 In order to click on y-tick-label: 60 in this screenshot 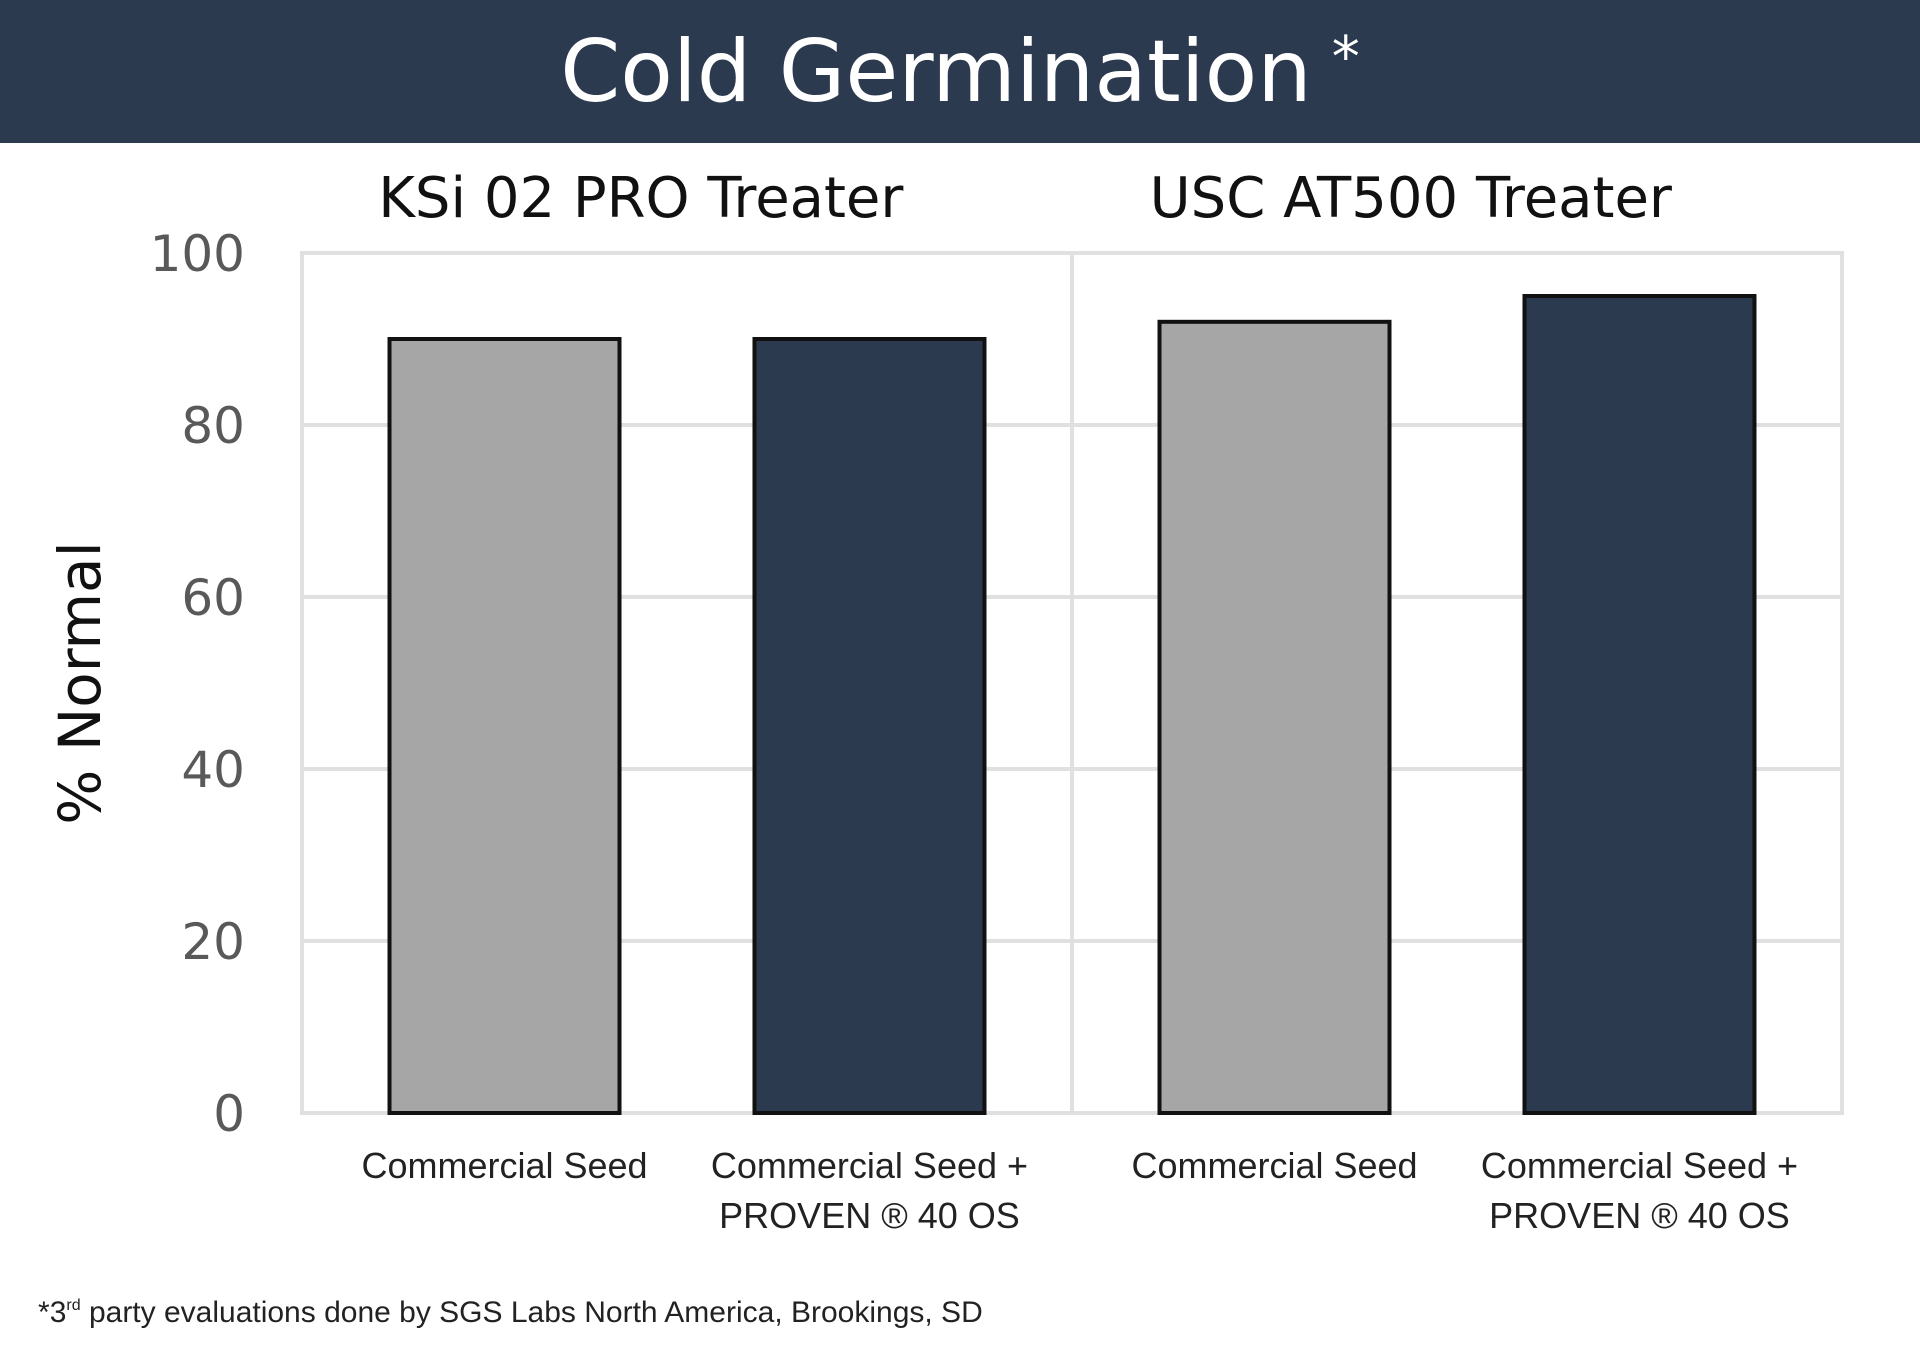, I will do `click(213, 598)`.